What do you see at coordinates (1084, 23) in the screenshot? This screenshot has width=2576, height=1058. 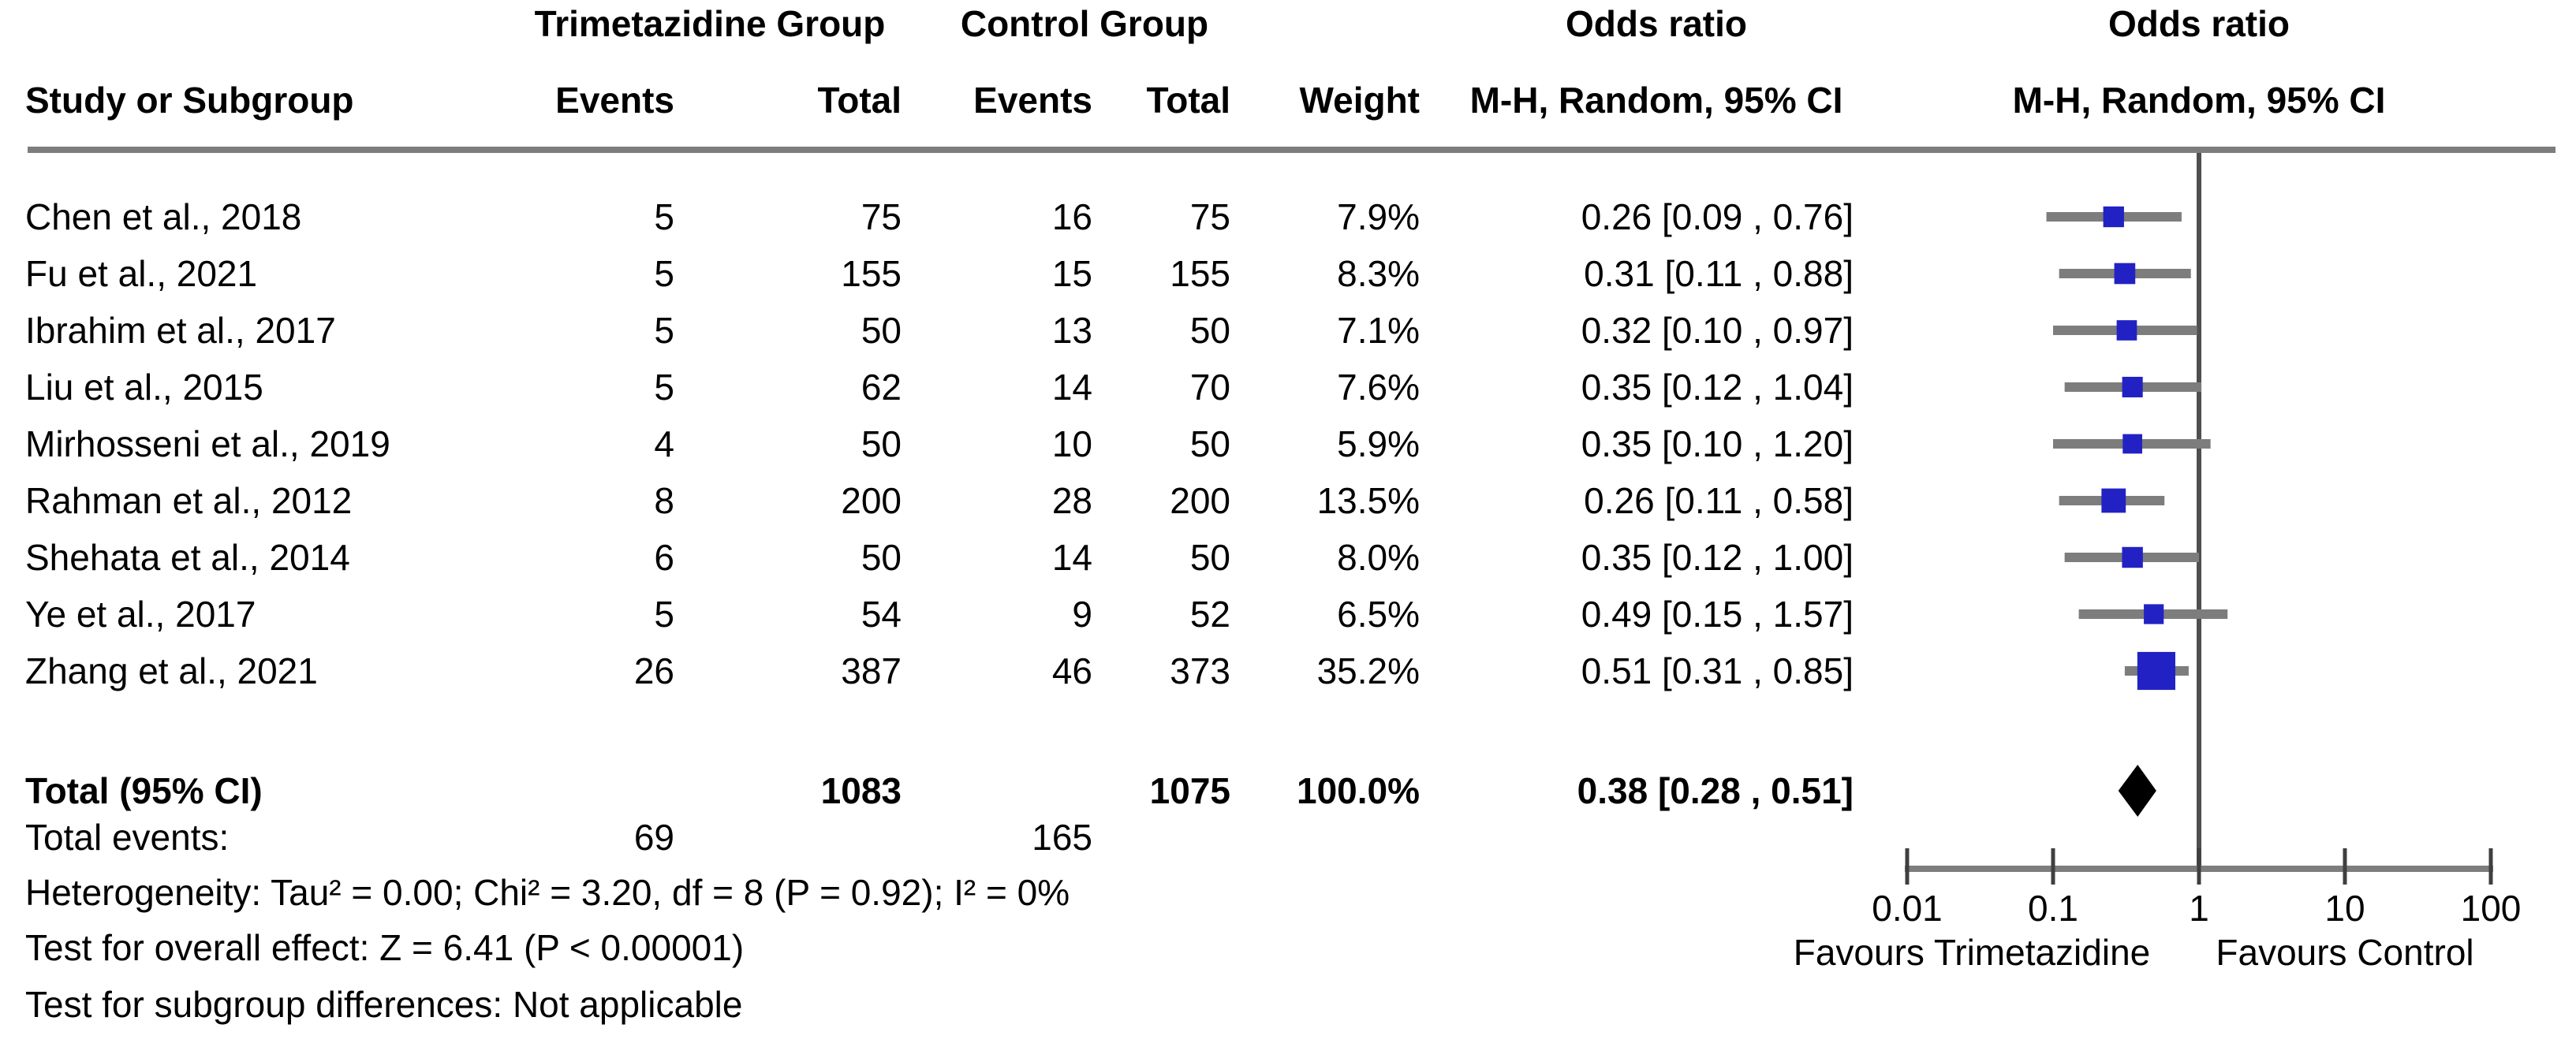 I see `control-group-header: Control Group` at bounding box center [1084, 23].